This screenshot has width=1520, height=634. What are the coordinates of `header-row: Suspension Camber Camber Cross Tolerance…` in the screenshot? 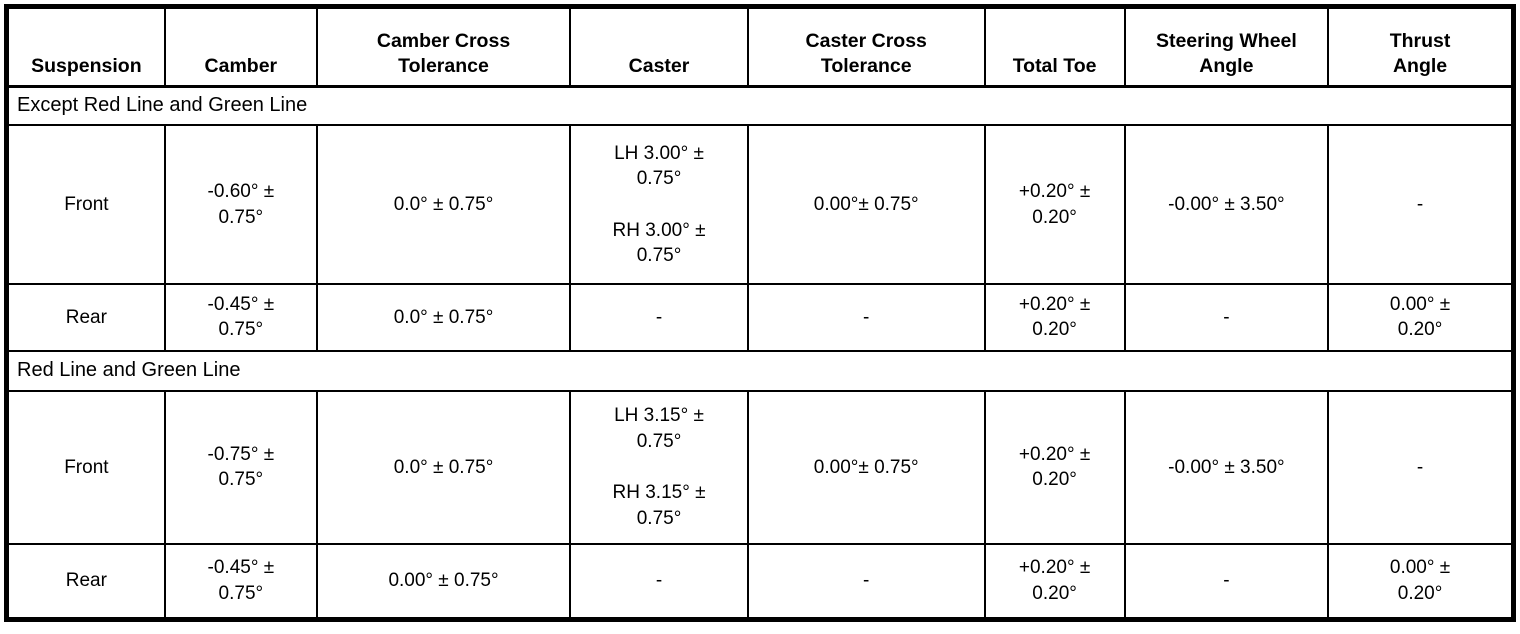 It's located at (760, 46).